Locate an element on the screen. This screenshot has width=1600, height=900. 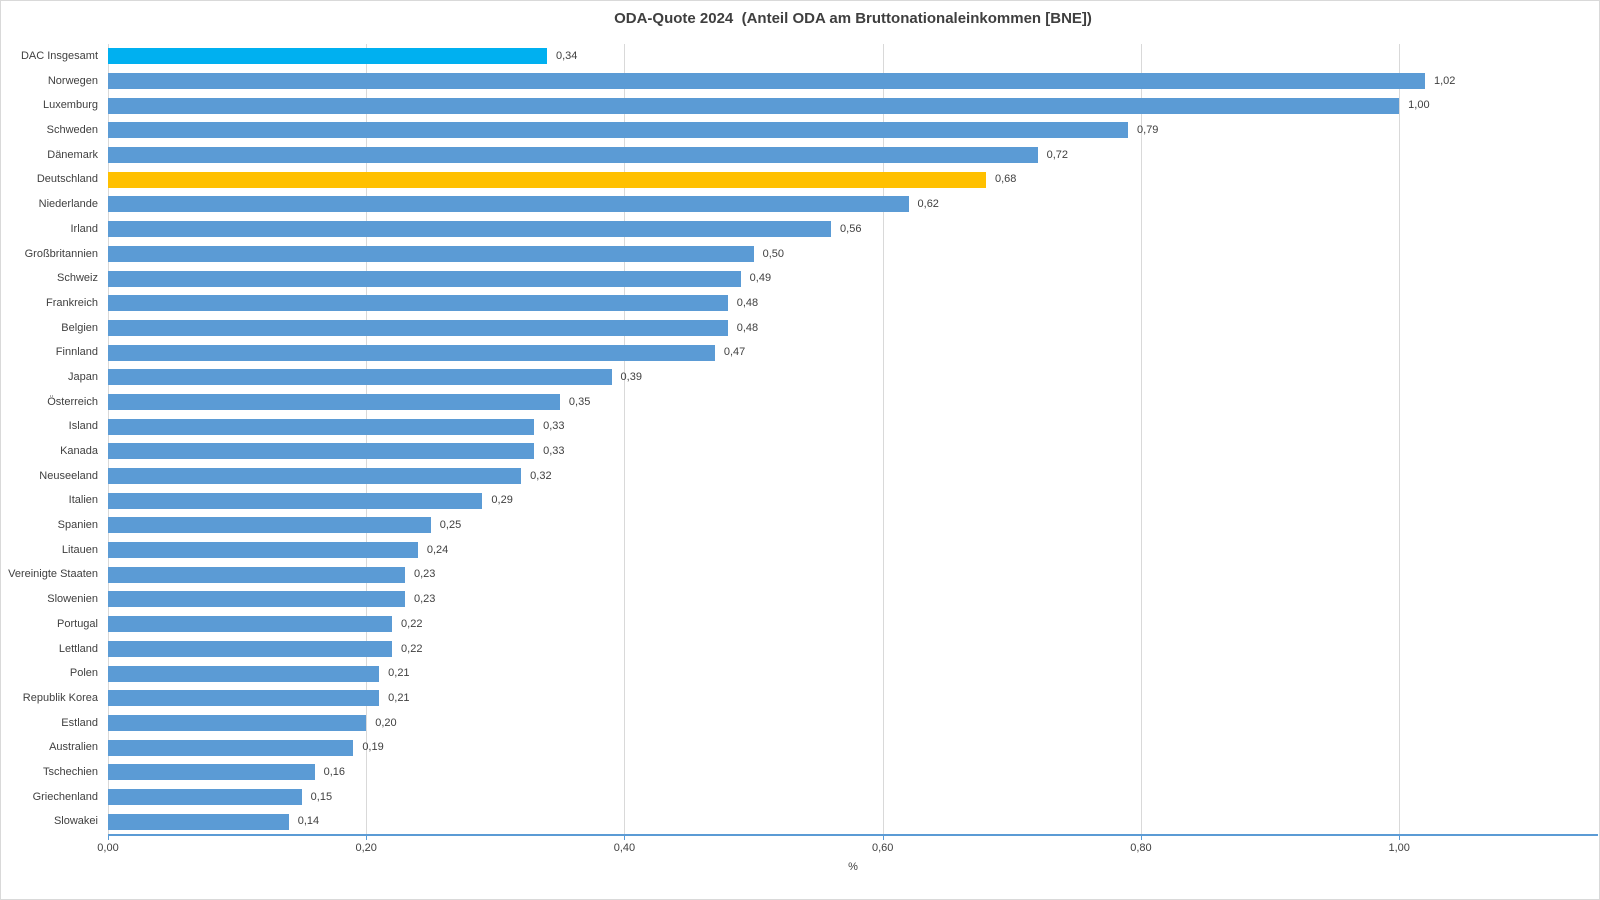
category-label: Irland is located at coordinates (84, 228).